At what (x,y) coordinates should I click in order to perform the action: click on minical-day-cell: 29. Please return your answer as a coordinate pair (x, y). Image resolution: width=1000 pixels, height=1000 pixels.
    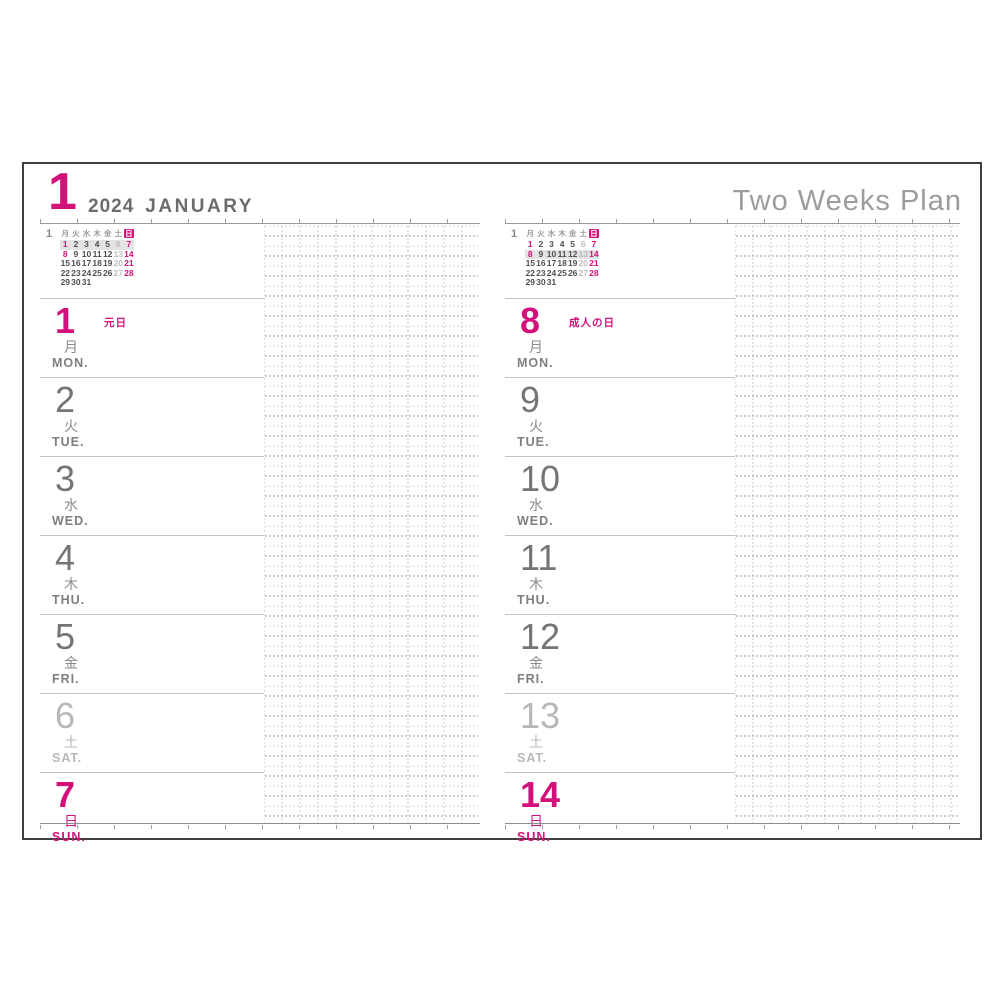
    Looking at the image, I should click on (530, 282).